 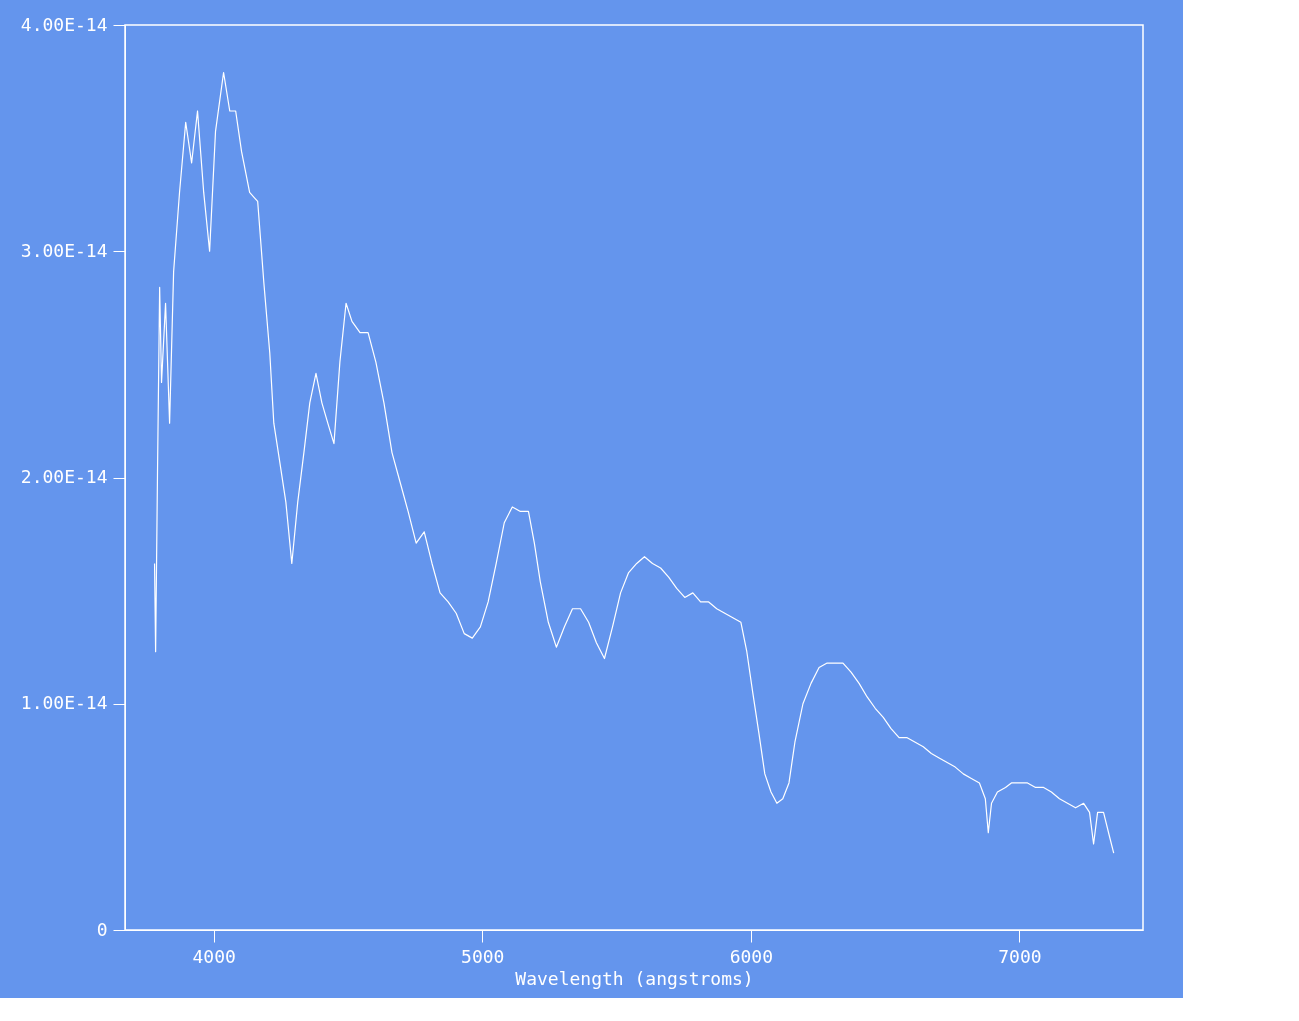 What do you see at coordinates (634, 978) in the screenshot?
I see `x-axis-title: Wavelength (angstroms)` at bounding box center [634, 978].